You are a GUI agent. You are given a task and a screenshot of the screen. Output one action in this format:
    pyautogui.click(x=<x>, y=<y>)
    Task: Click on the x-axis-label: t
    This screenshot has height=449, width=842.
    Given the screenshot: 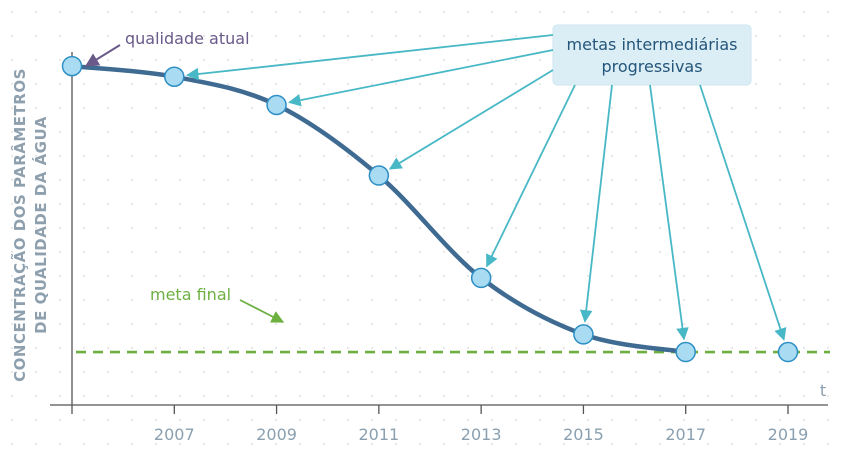 What is the action you would take?
    pyautogui.click(x=823, y=390)
    